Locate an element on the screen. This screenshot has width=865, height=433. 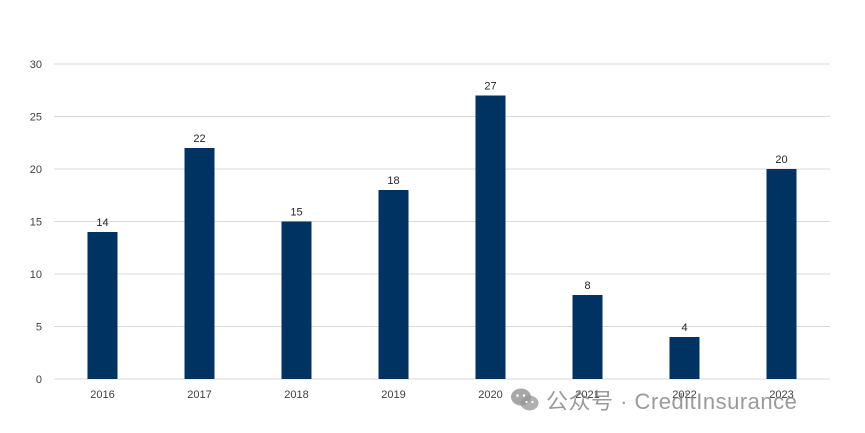
y-tick-label: 20 is located at coordinates (36, 170).